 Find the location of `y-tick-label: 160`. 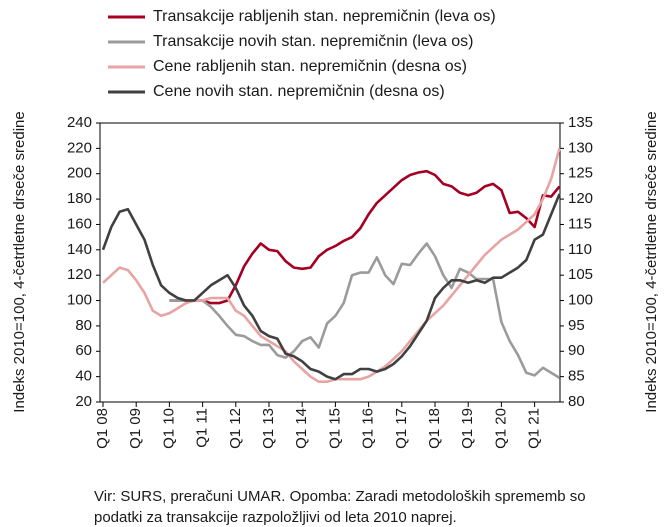

y-tick-label: 160 is located at coordinates (79, 223).